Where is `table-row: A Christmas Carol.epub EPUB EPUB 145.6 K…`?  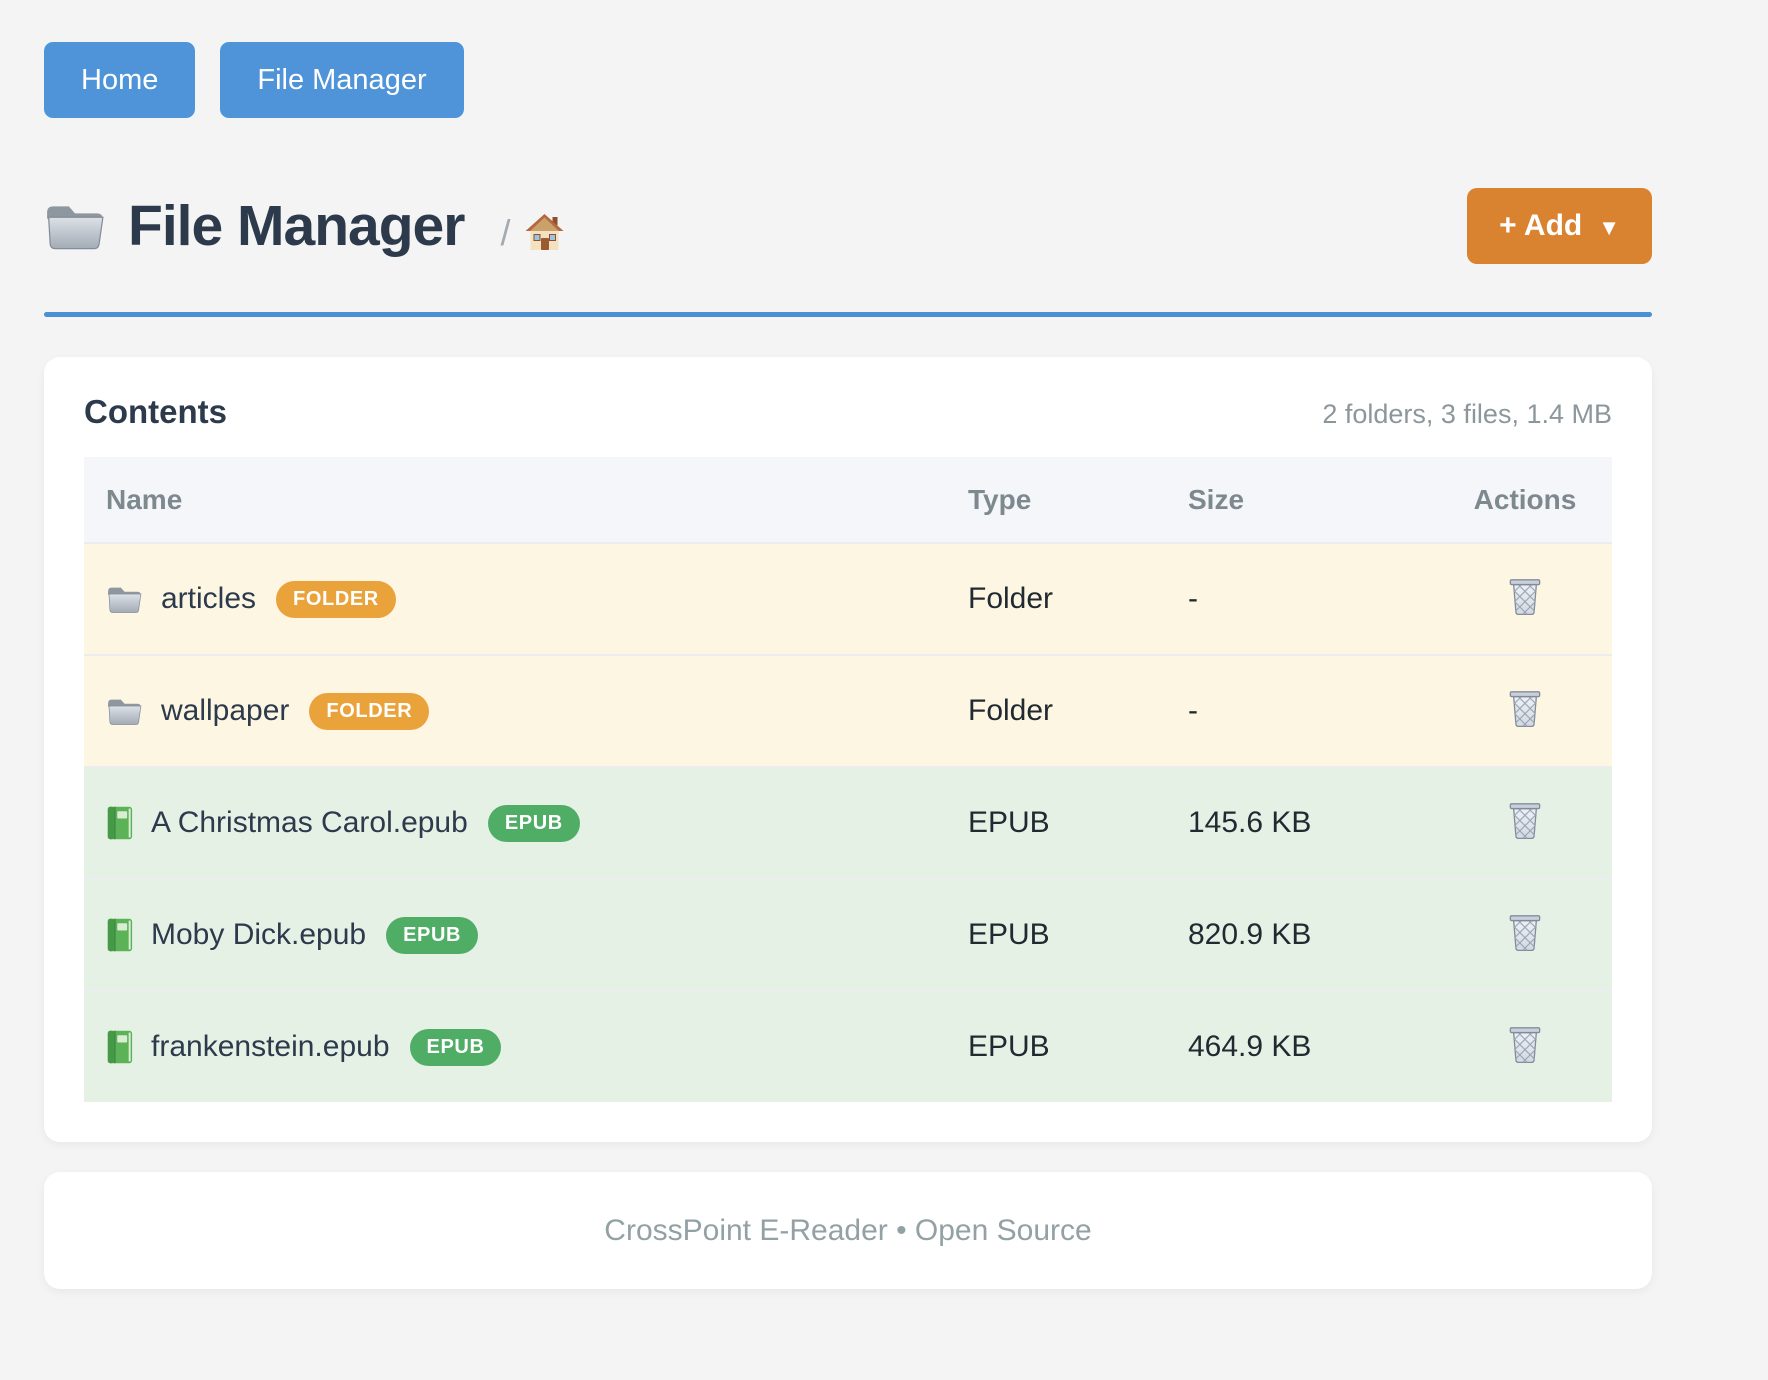
table-row: A Christmas Carol.epub EPUB EPUB 145.6 K… is located at coordinates (848, 822).